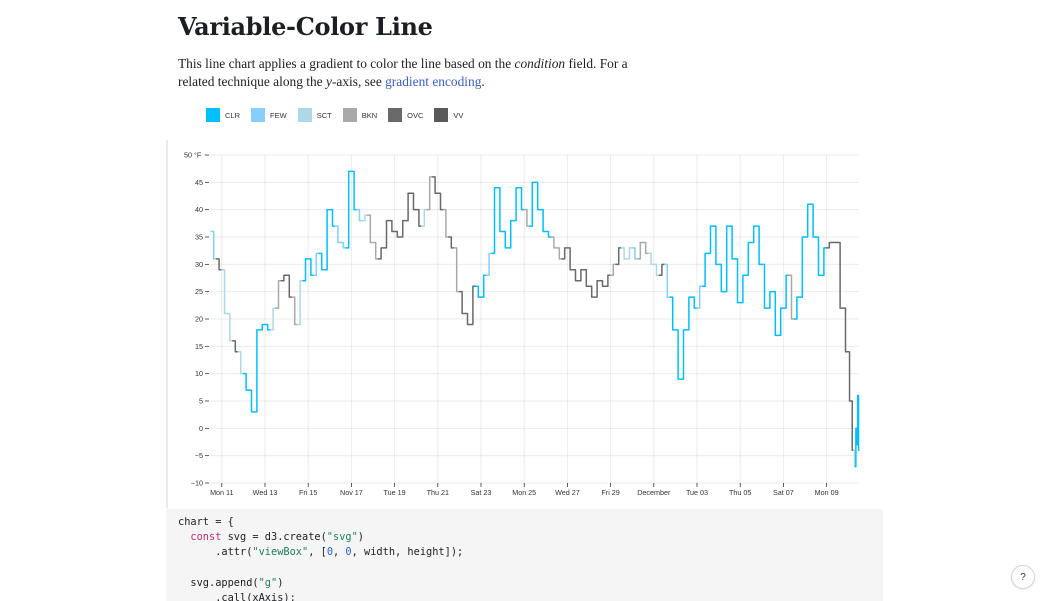  What do you see at coordinates (198, 155) in the screenshot?
I see `y-axis-unit-label: °F` at bounding box center [198, 155].